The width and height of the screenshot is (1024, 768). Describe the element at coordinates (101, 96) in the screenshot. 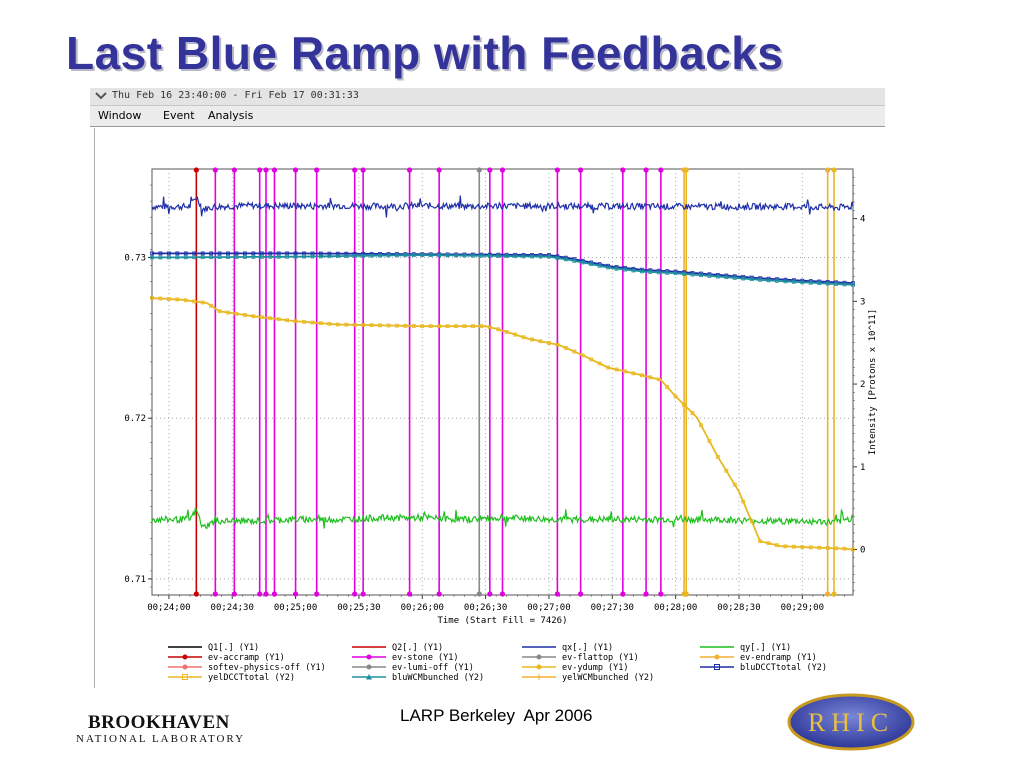

I see `chevron-down-icon` at that location.